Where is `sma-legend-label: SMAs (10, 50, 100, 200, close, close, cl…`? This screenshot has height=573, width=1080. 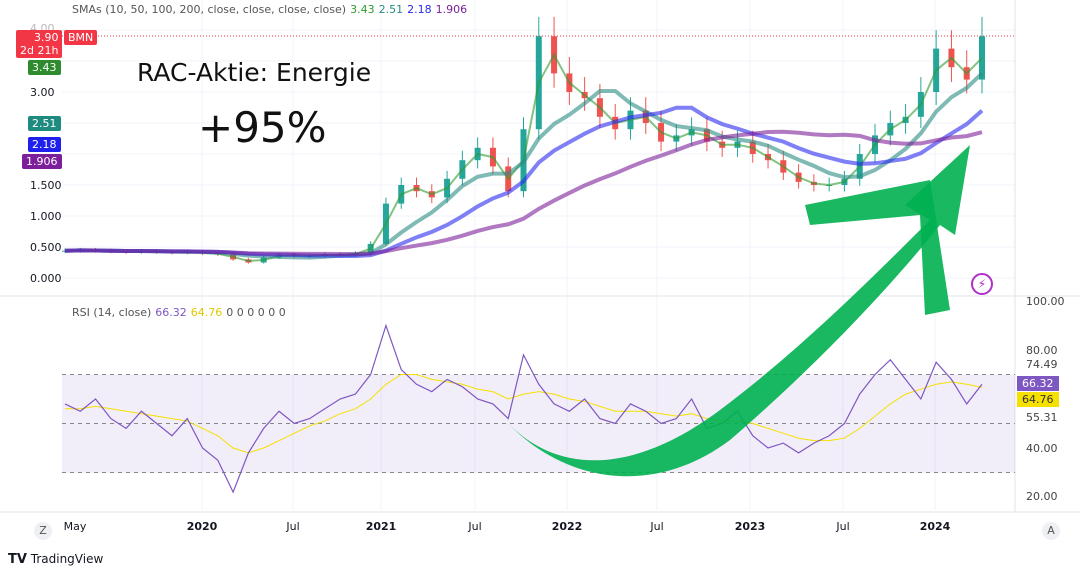 sma-legend-label: SMAs (10, 50, 100, 200, close, close, cl… is located at coordinates (209, 9).